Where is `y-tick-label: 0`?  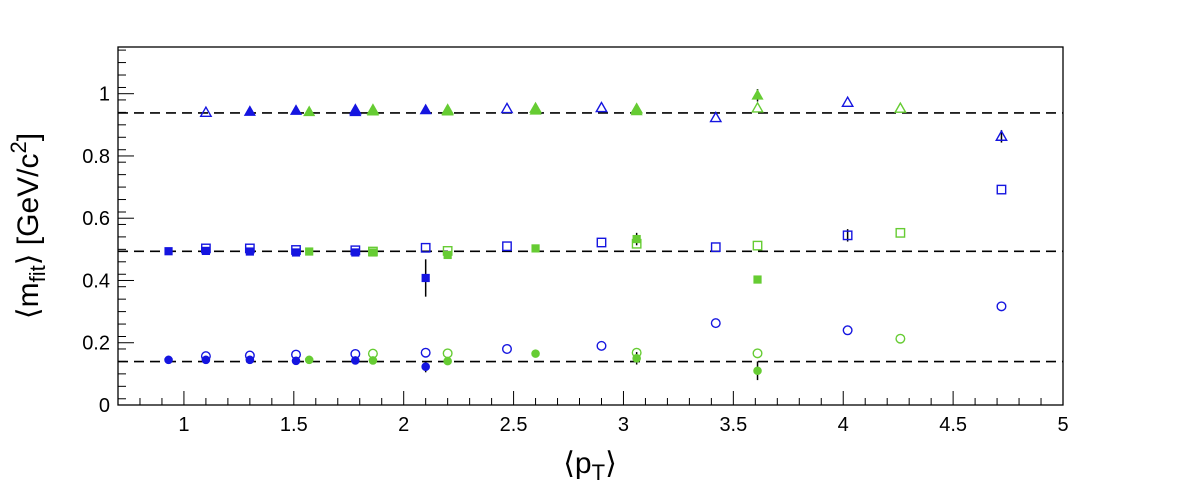
y-tick-label: 0 is located at coordinates (104, 406).